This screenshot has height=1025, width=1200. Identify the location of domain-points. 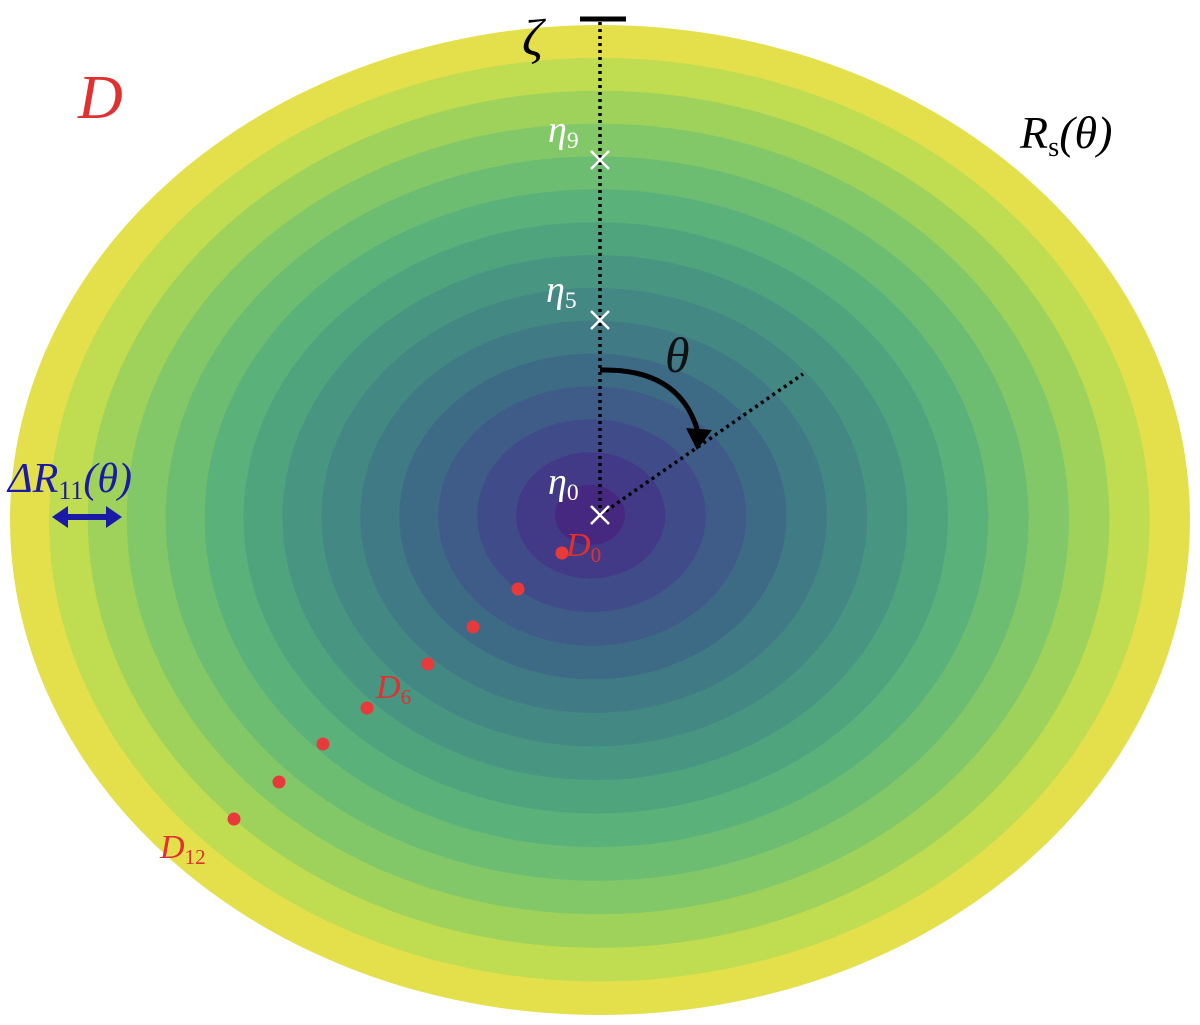
(398, 686).